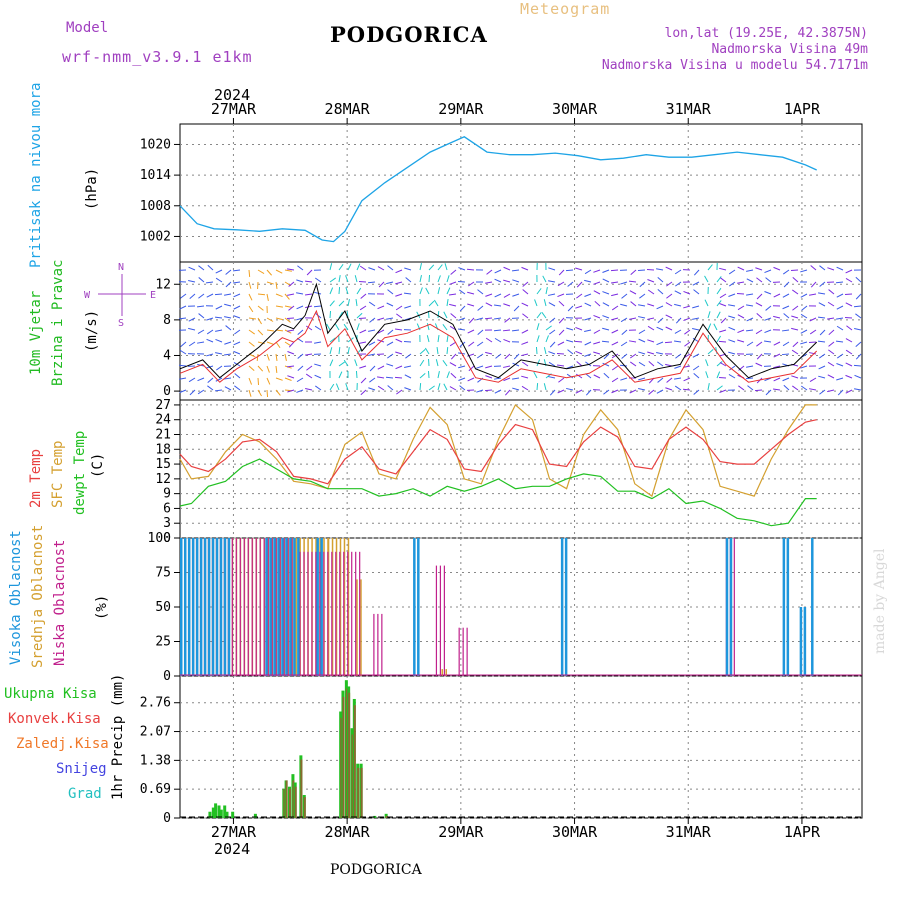 This screenshot has height=900, width=900. Describe the element at coordinates (85, 794) in the screenshot. I see `legend-hail: Grad` at that location.